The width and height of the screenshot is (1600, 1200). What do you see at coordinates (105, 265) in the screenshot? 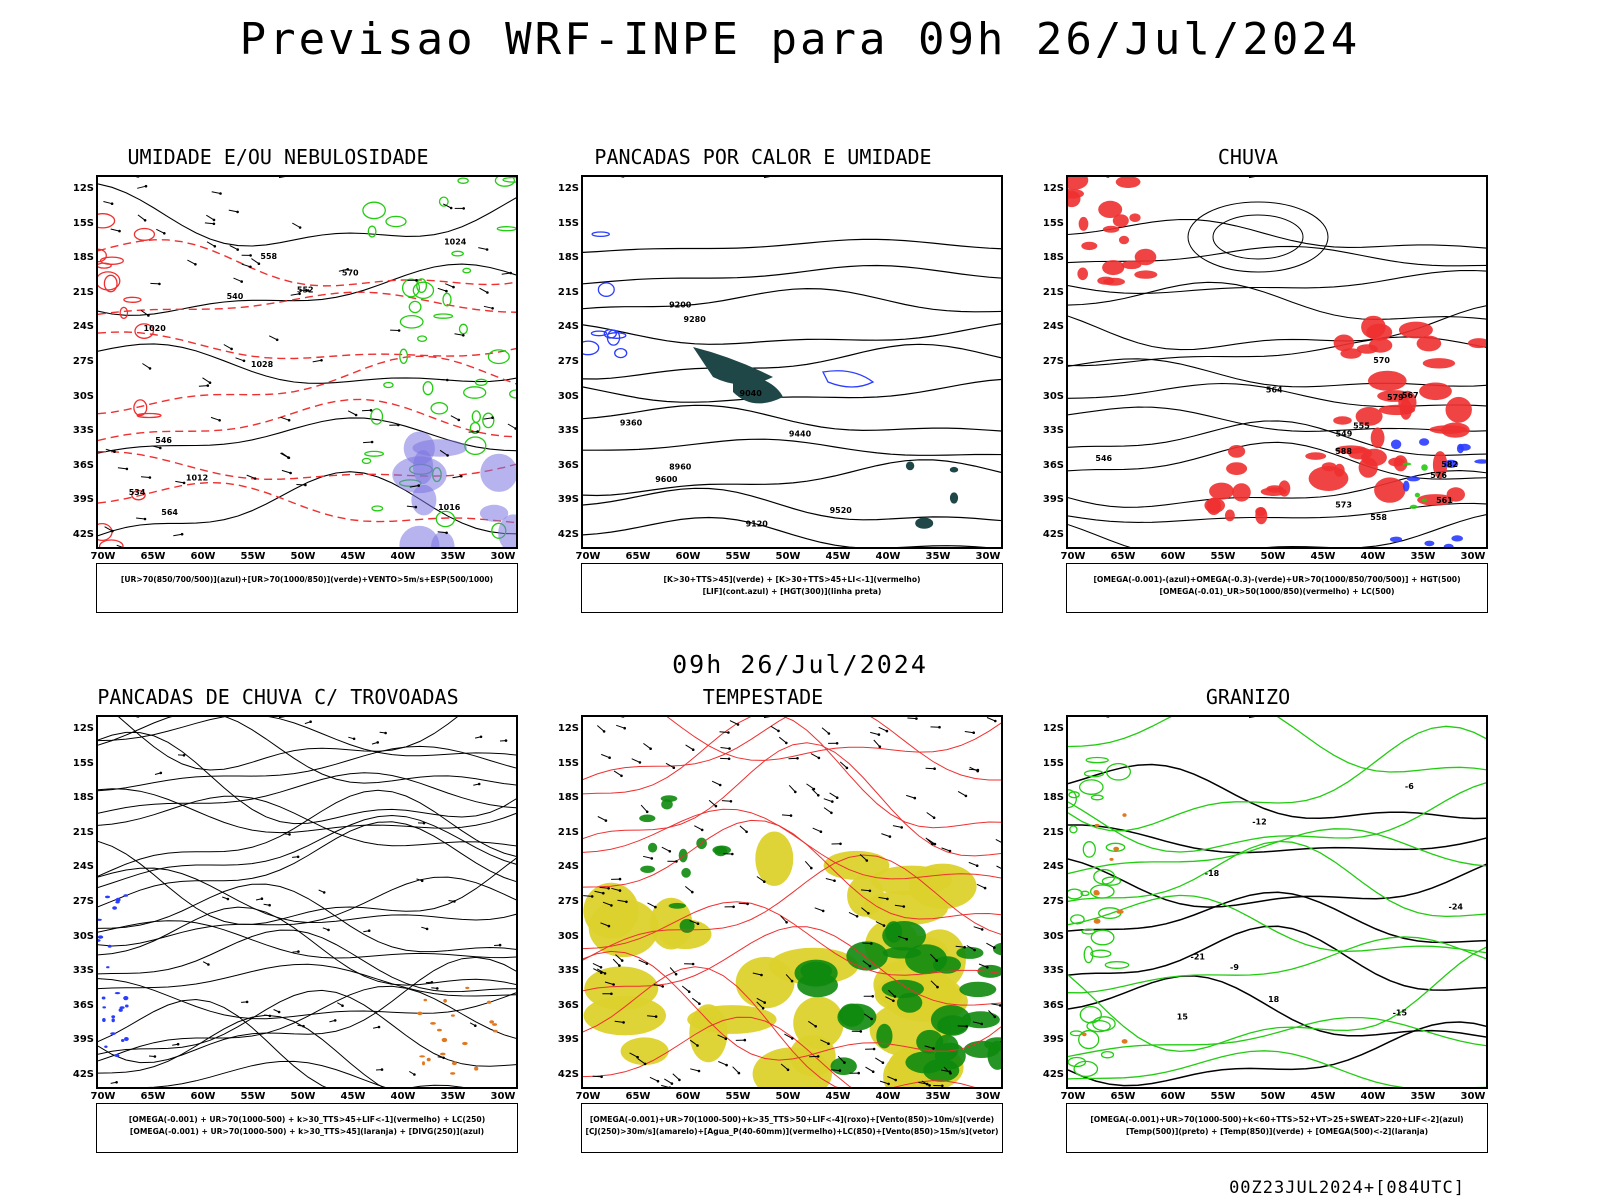
I see `humidity-red-contour` at bounding box center [105, 265].